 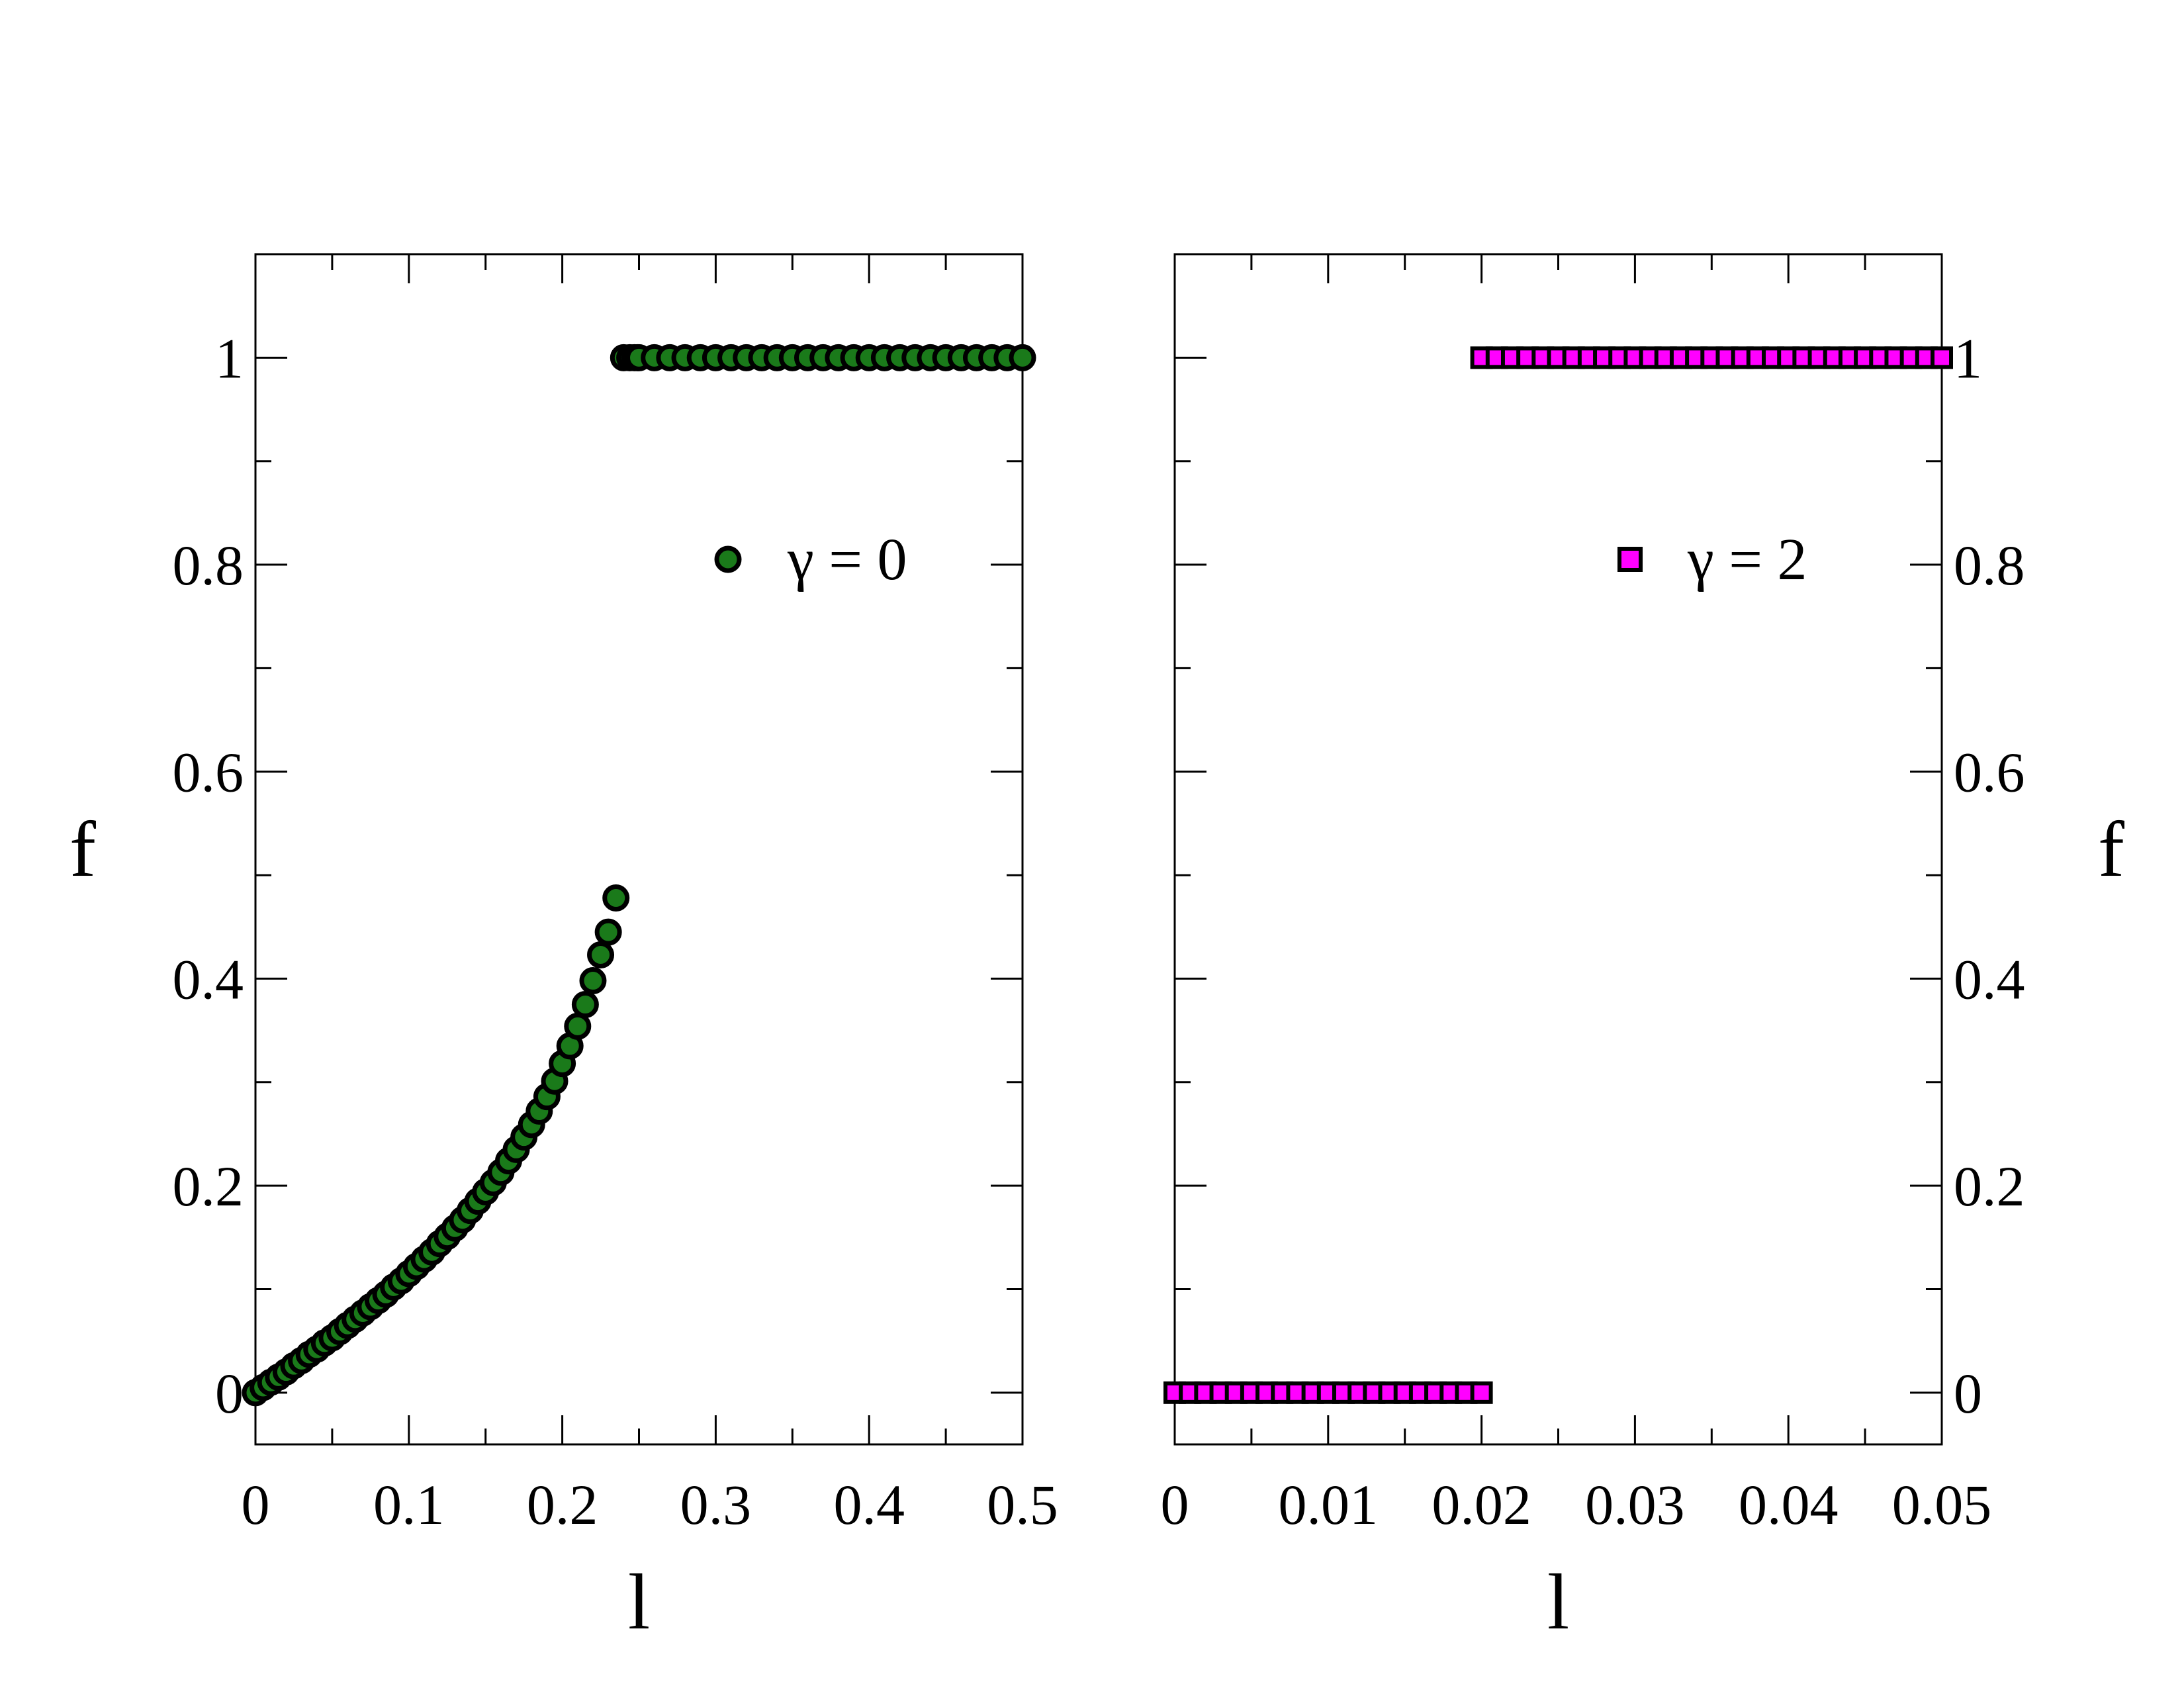 What do you see at coordinates (1481, 1504) in the screenshot?
I see `x-tick-label: 0.02` at bounding box center [1481, 1504].